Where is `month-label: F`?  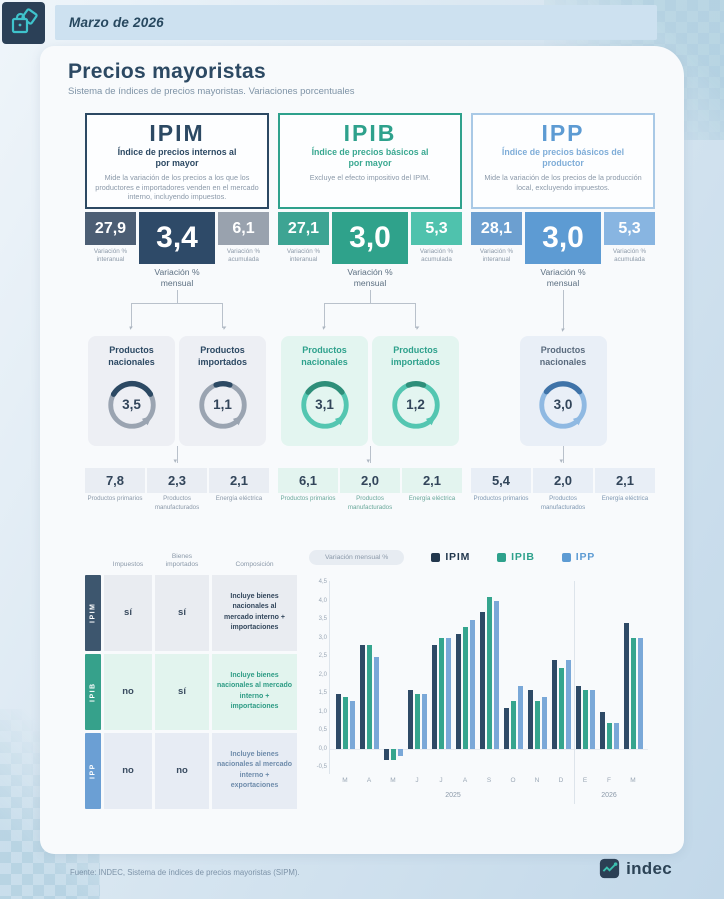 month-label: F is located at coordinates (609, 780).